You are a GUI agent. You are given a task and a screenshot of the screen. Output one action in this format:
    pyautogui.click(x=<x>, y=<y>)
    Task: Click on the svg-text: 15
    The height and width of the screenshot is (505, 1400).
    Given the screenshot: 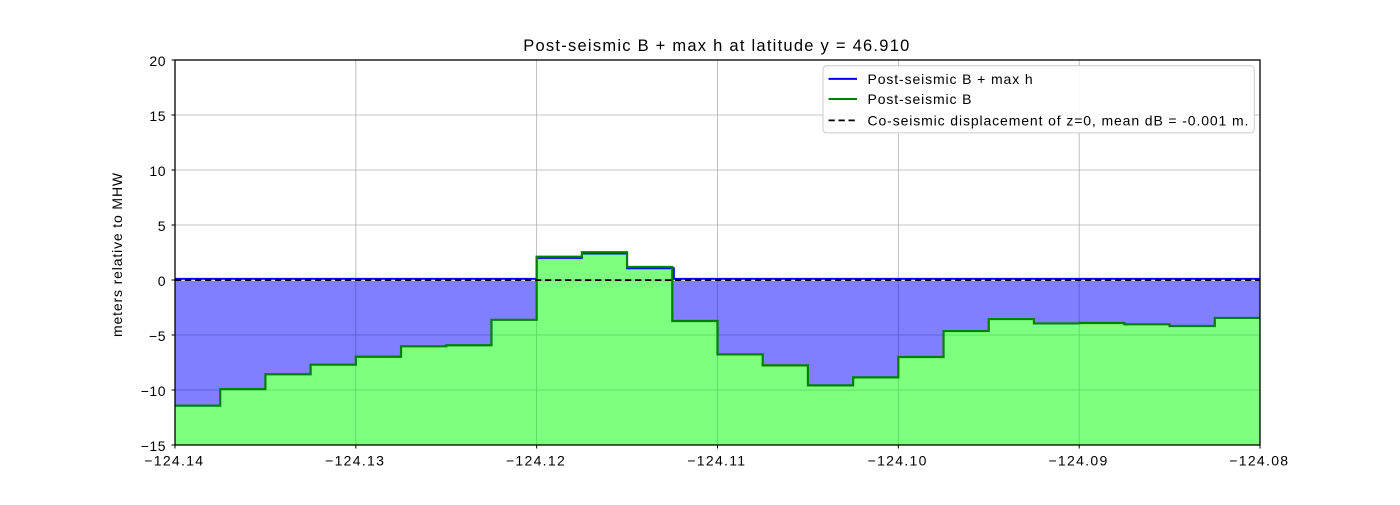 What is the action you would take?
    pyautogui.click(x=157, y=116)
    